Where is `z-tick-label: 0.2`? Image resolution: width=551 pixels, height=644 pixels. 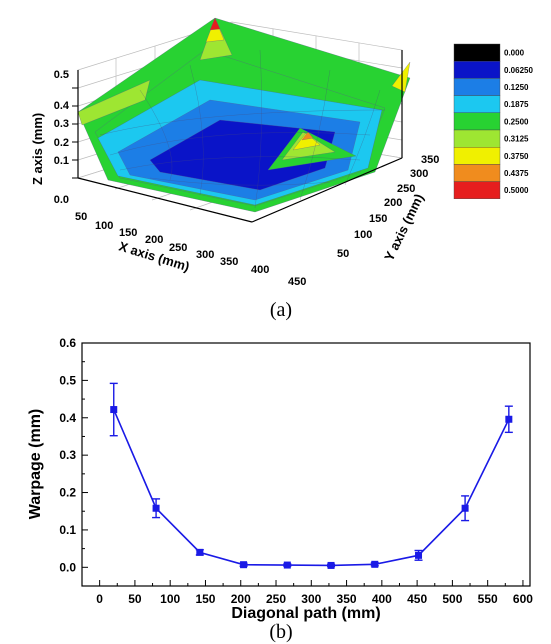
z-tick-label: 0.2 is located at coordinates (61, 143).